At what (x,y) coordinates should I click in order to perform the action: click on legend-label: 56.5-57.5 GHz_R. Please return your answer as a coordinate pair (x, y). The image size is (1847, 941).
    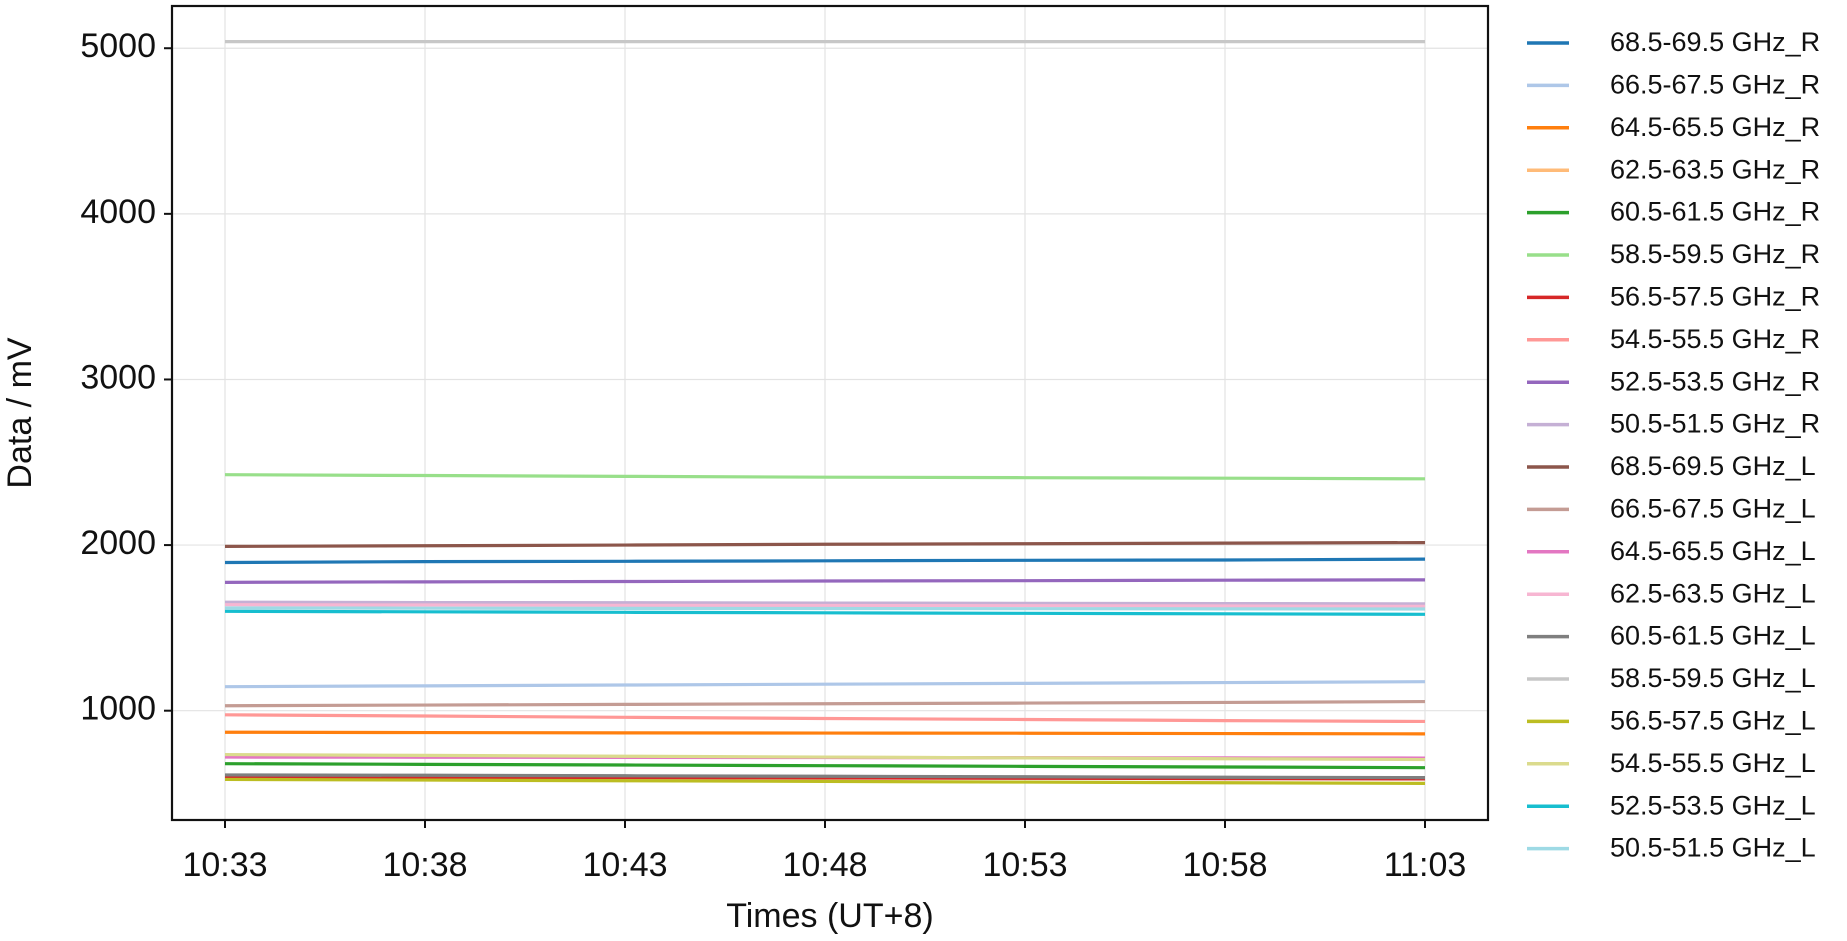
    Looking at the image, I should click on (1715, 297).